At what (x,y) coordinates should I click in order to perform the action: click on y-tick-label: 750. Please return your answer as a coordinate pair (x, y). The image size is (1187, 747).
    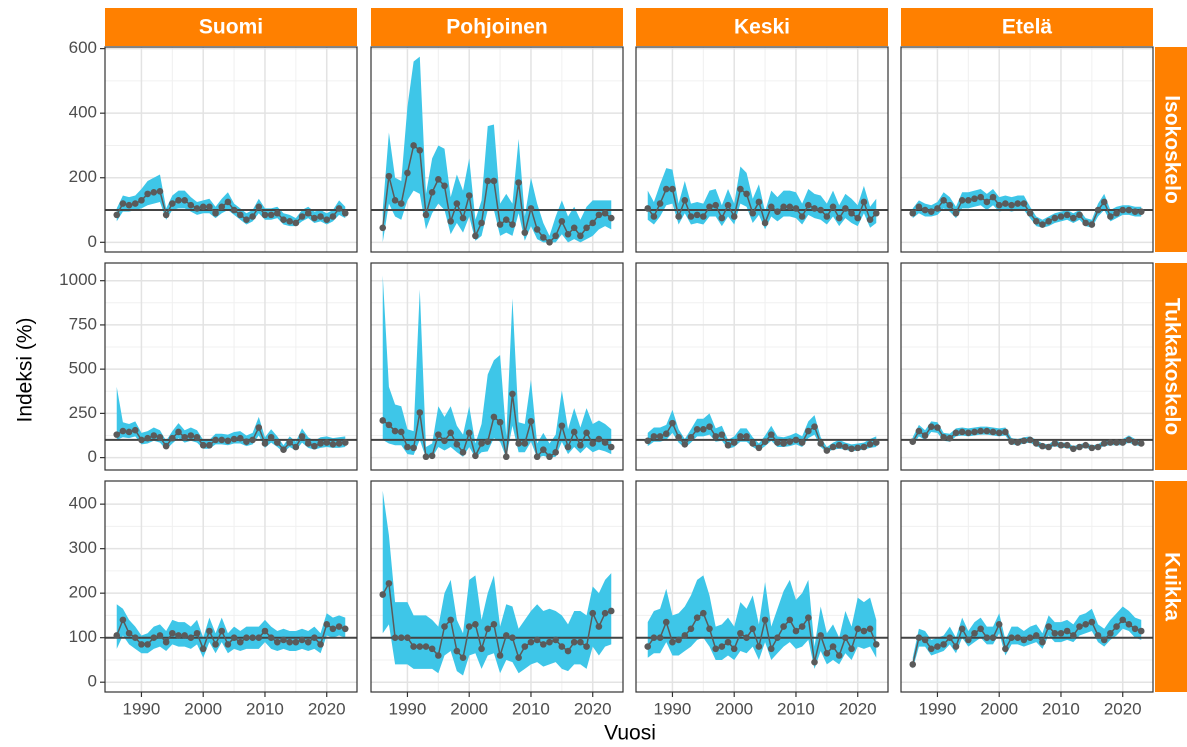
    Looking at the image, I should click on (83, 323).